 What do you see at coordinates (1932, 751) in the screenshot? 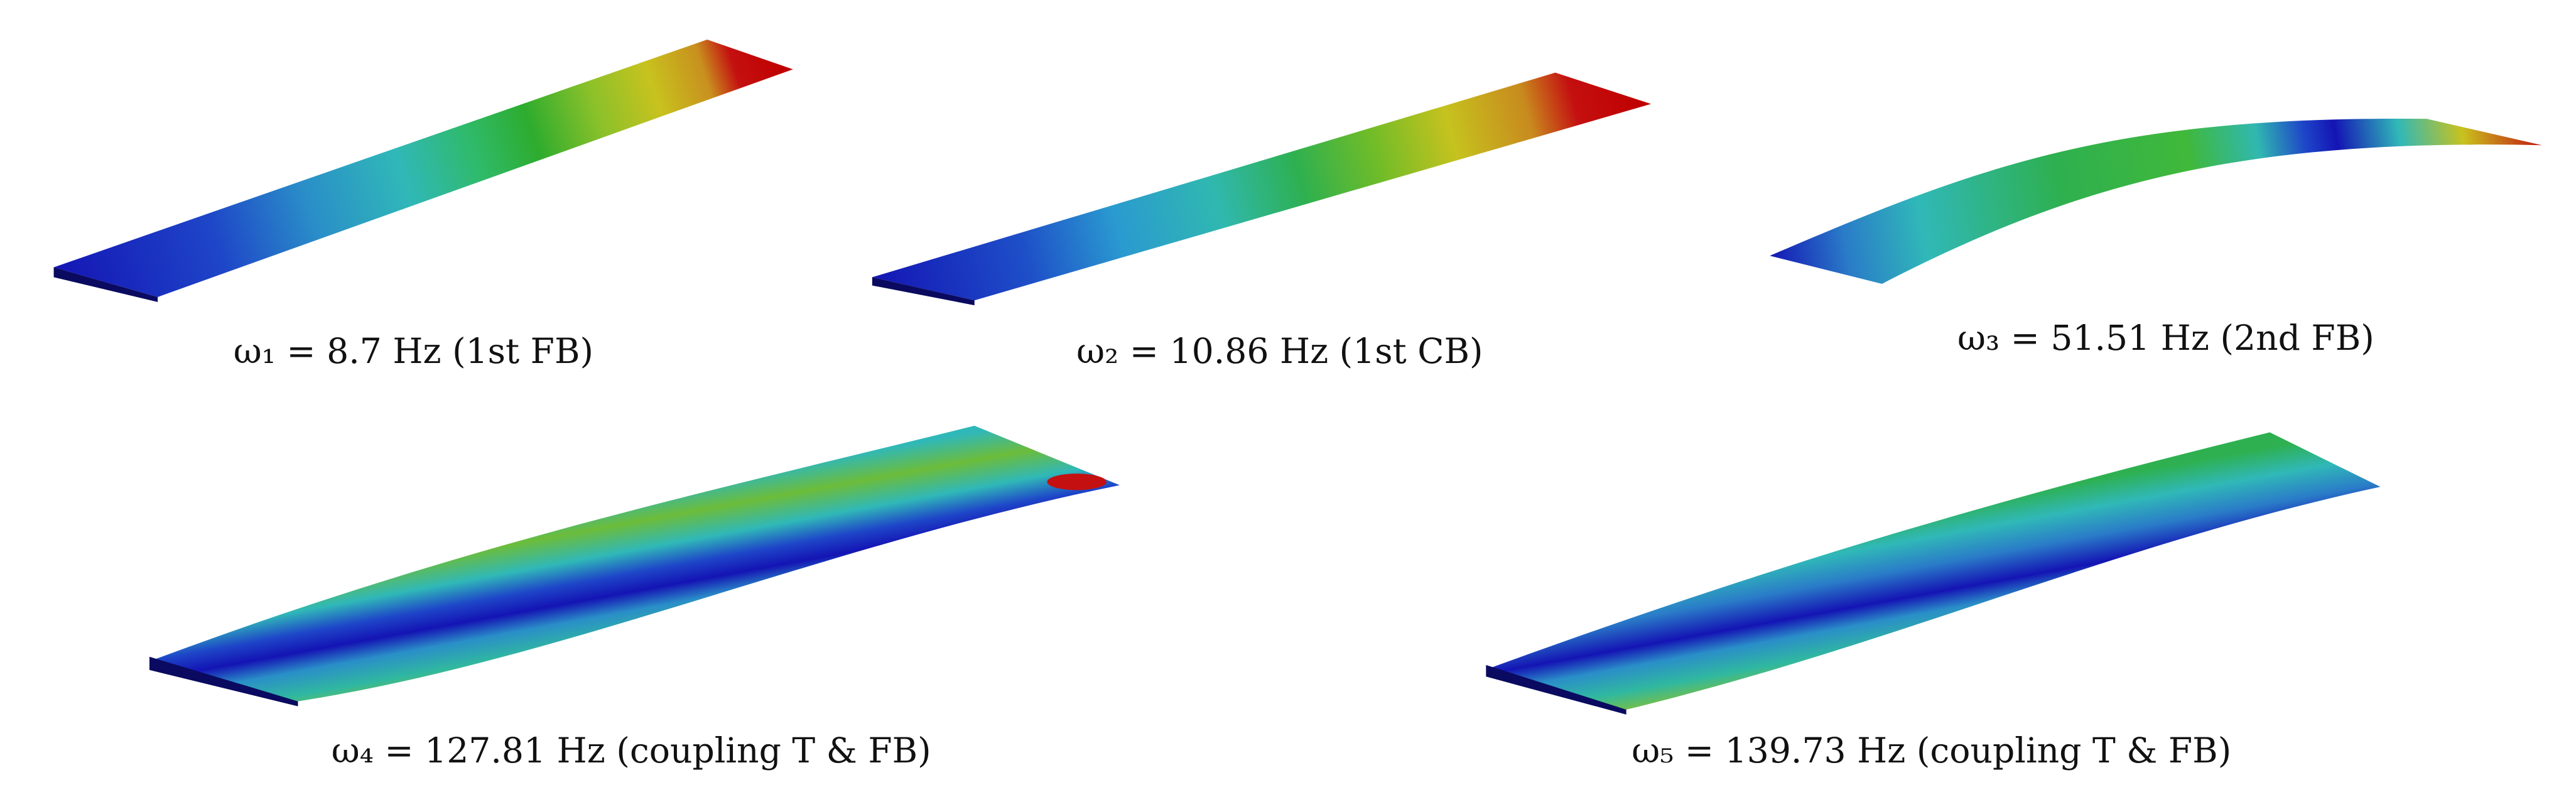
I see `mode-caption: ω₅ = 139.73 Hz (coupling T & FB)` at bounding box center [1932, 751].